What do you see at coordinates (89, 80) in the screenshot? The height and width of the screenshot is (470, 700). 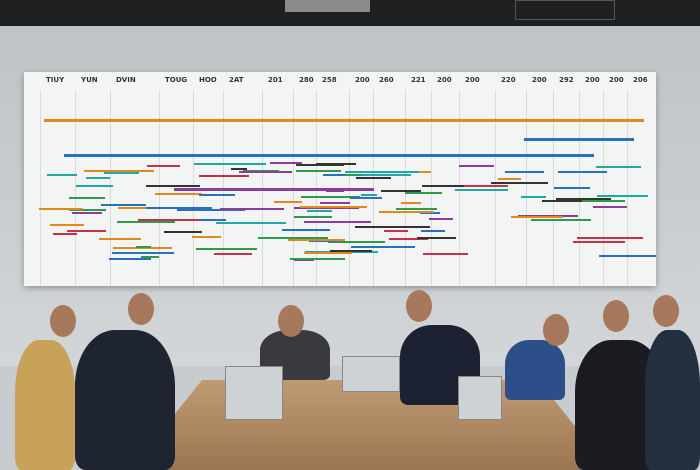 I see `chart-header-label: YUN` at bounding box center [89, 80].